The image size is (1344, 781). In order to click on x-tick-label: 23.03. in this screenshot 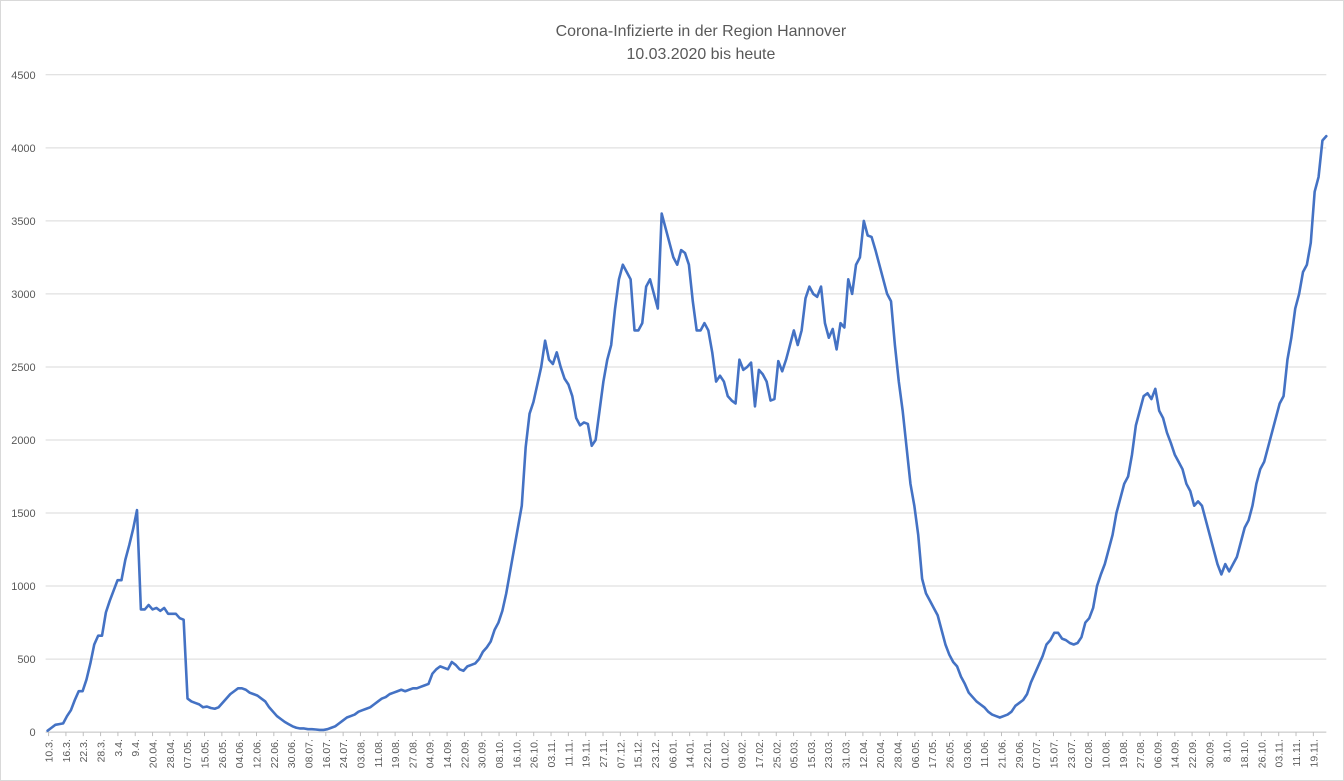, I will do `click(829, 753)`.